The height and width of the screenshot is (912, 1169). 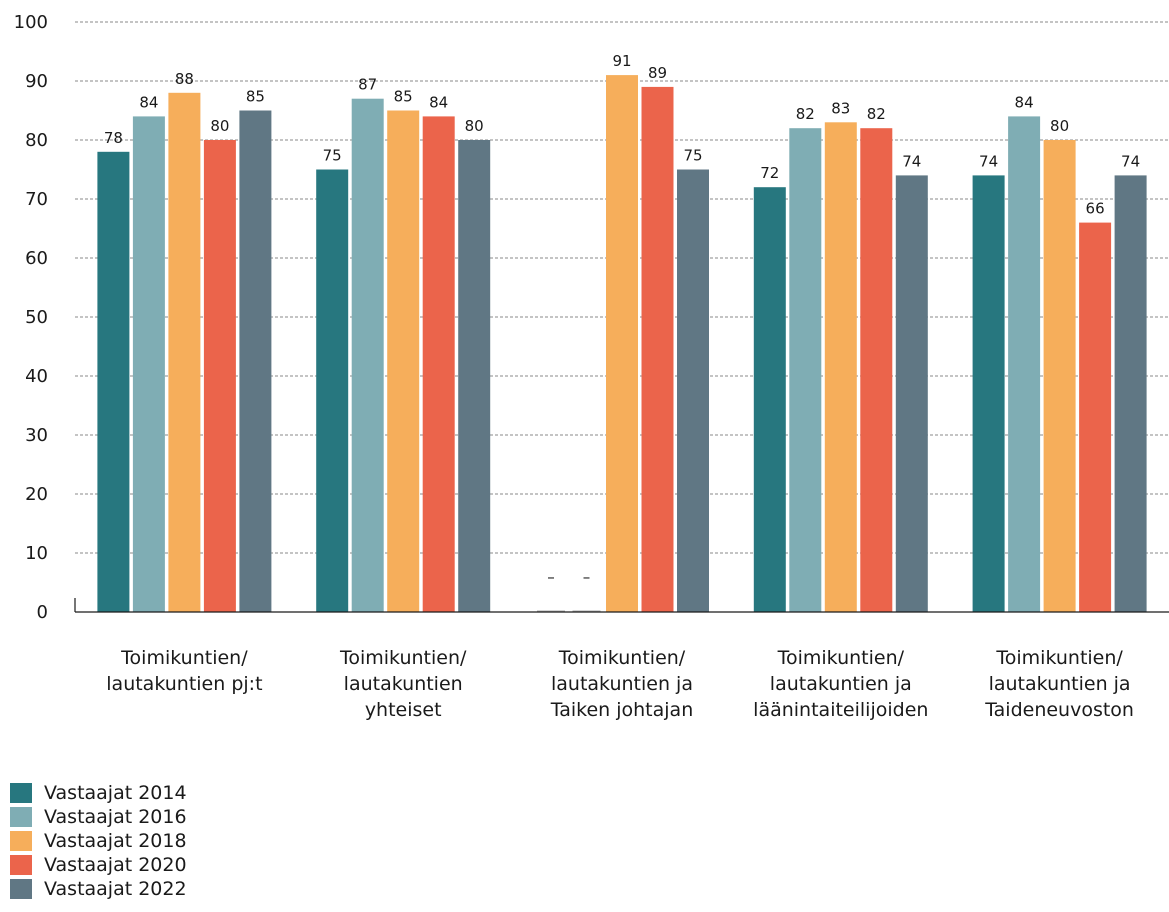 I want to click on data-label: 89, so click(x=657, y=73).